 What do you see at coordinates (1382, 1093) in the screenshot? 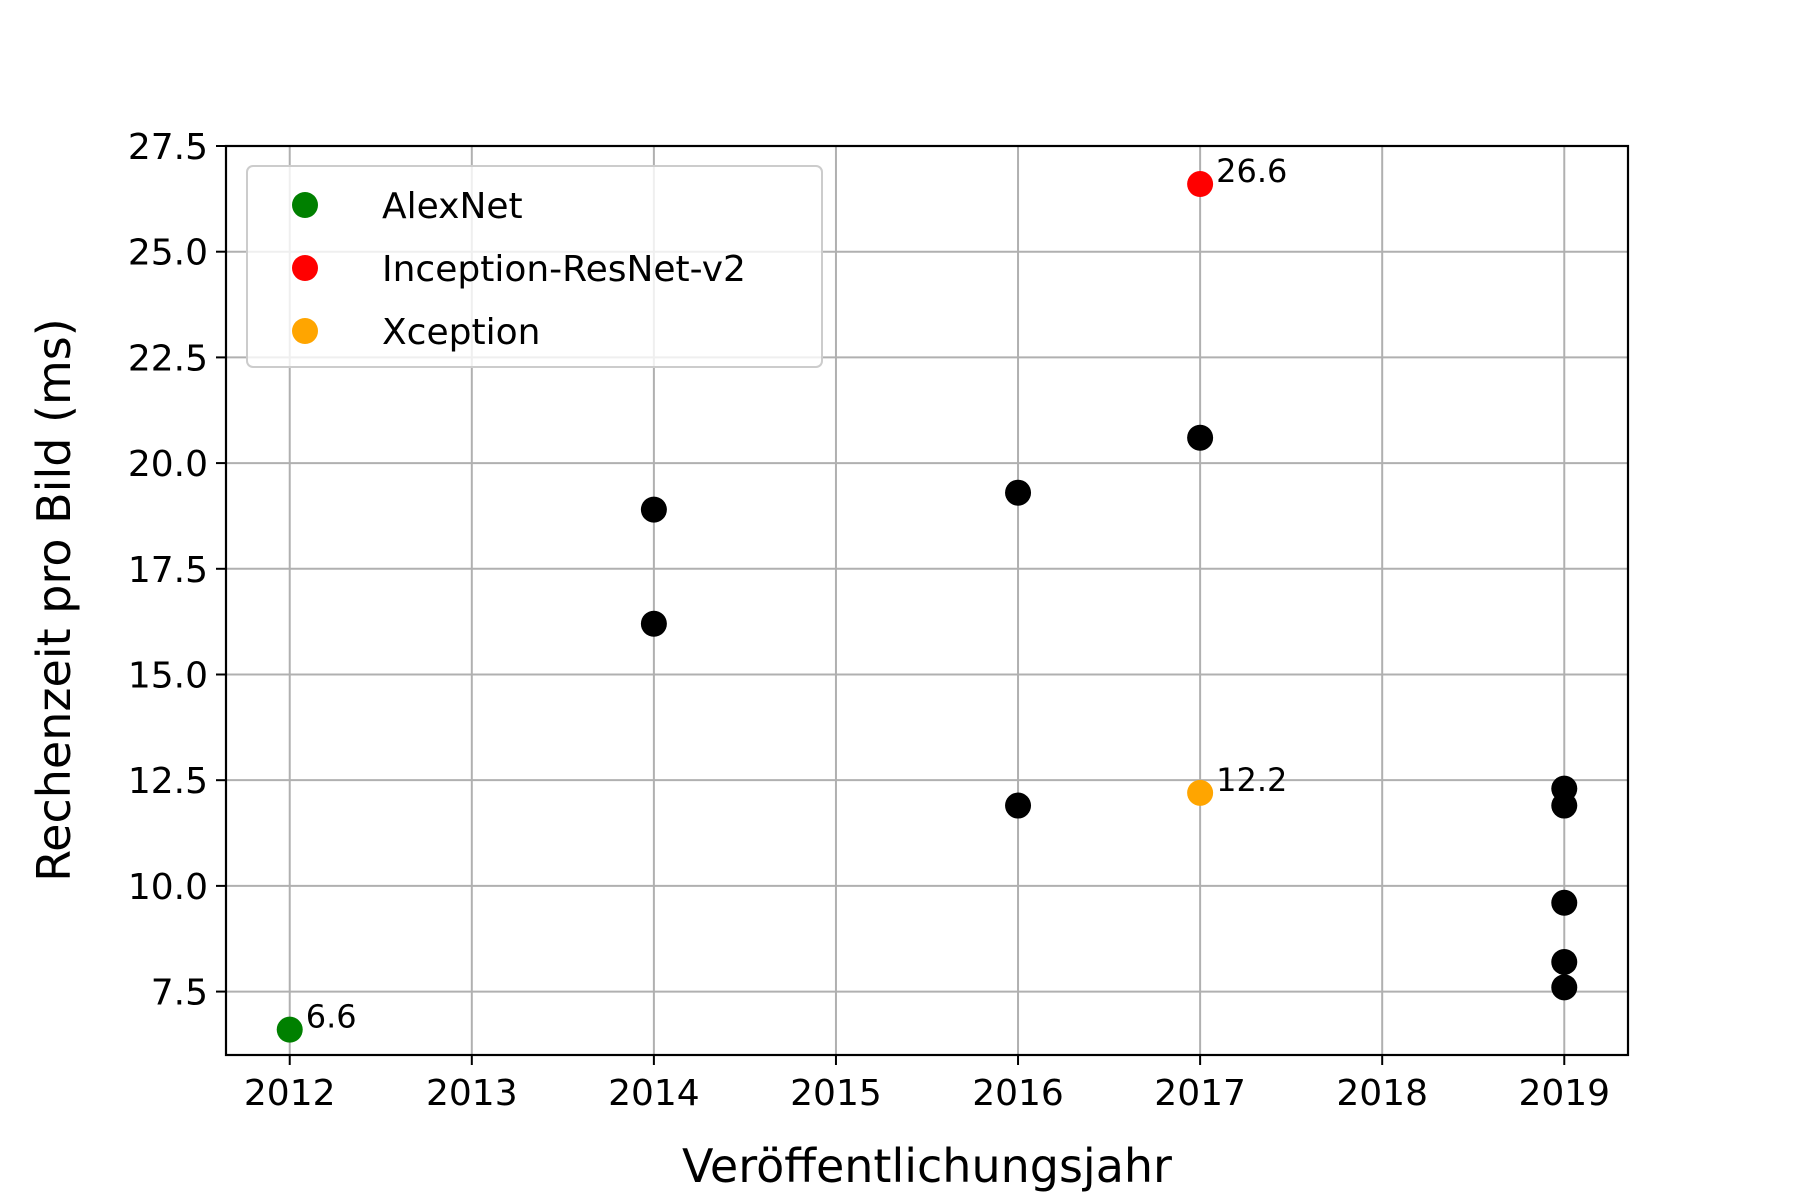
I see `x-tick-label: 2018` at bounding box center [1382, 1093].